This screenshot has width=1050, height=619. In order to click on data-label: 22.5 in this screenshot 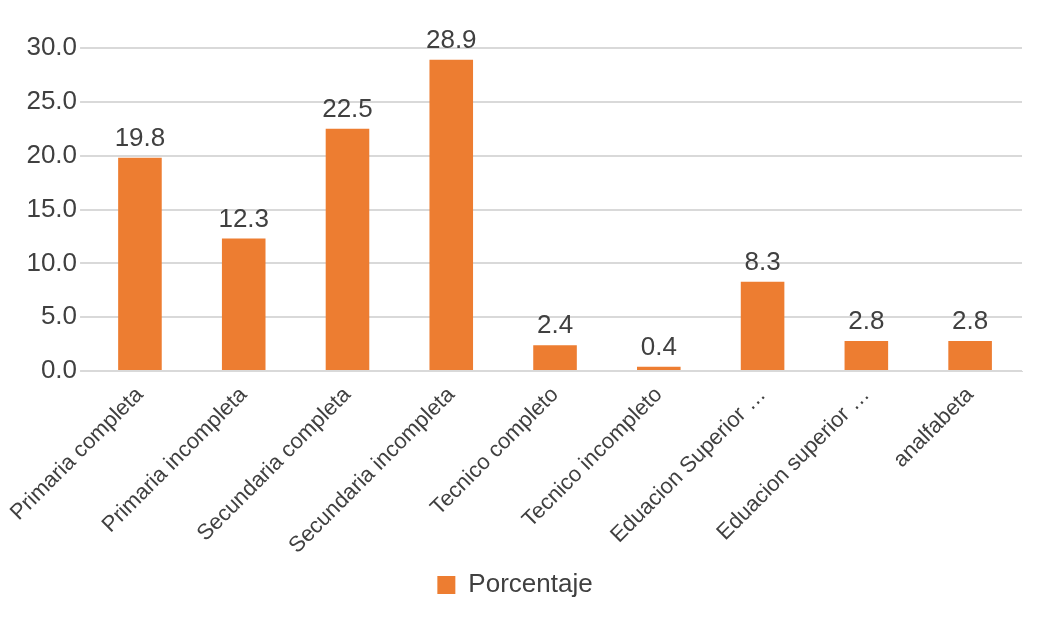, I will do `click(347, 107)`.